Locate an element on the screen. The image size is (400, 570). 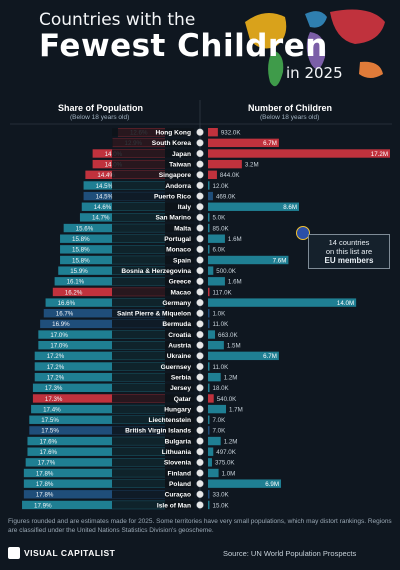
country-label: Portugal is located at coordinates (177, 239).